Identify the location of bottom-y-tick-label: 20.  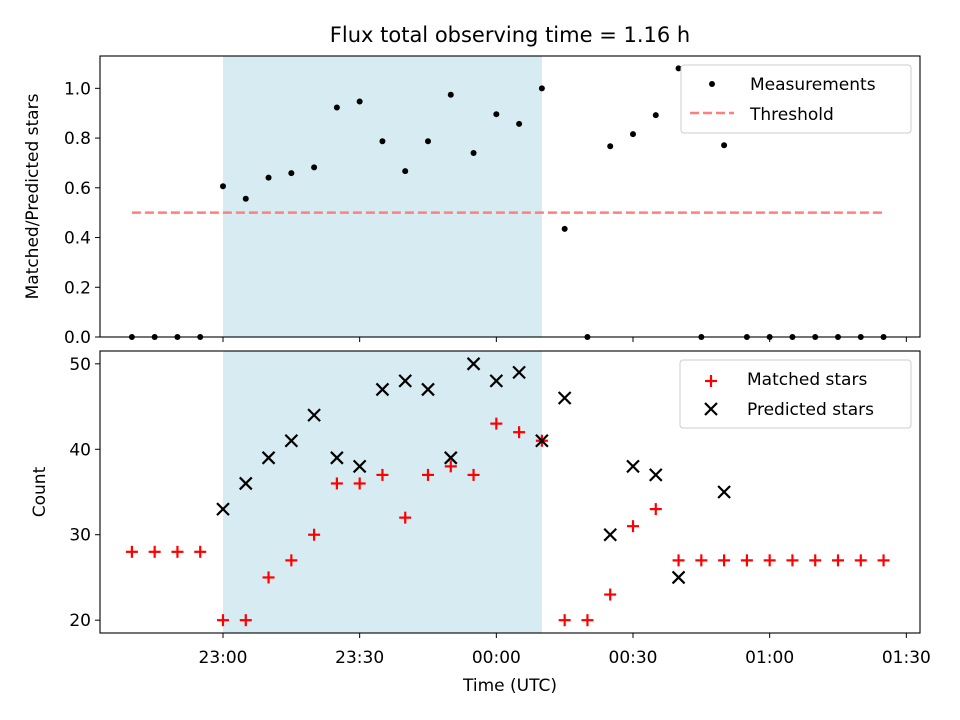
(80, 621).